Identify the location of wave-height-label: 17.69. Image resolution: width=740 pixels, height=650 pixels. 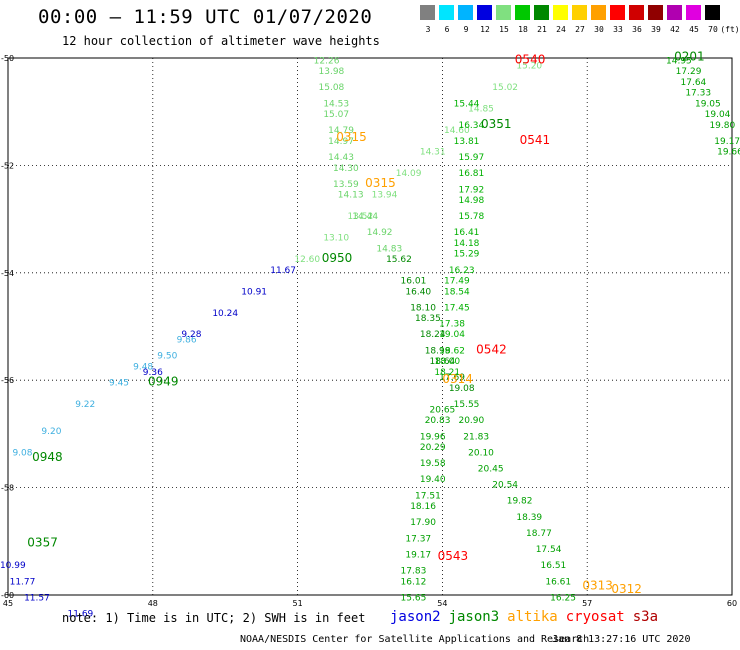
(452, 378).